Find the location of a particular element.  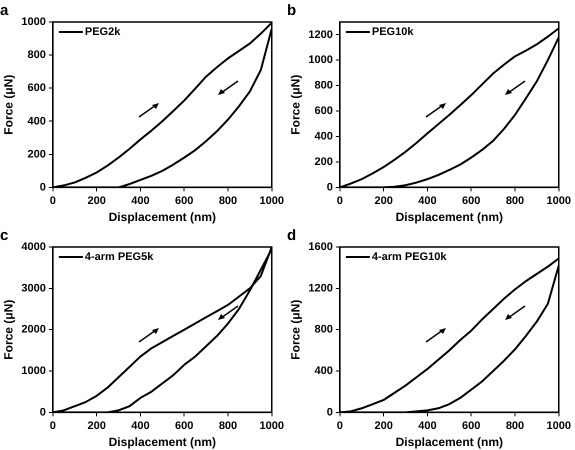

legend-label: PEG2k is located at coordinates (103, 32).